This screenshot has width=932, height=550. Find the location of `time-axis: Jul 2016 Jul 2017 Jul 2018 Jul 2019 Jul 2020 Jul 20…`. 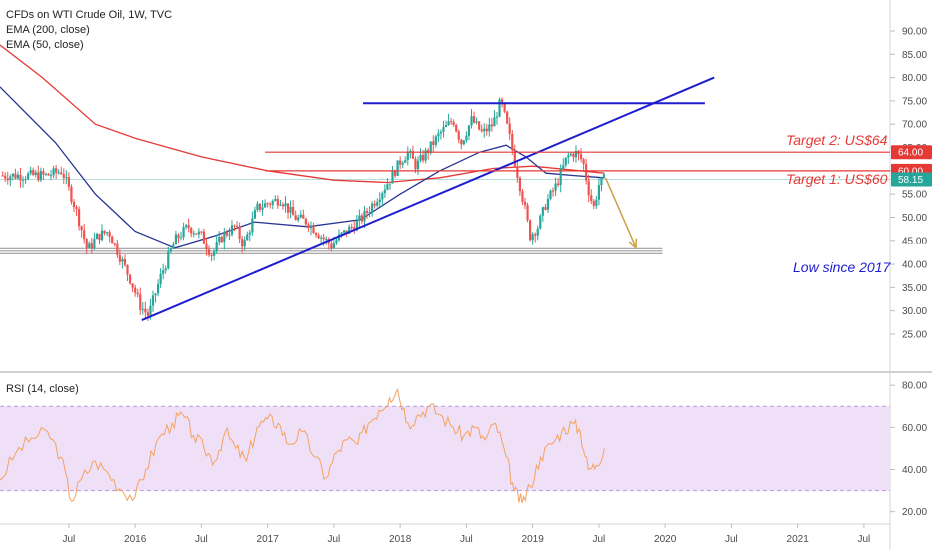

time-axis: Jul 2016 Jul 2017 Jul 2018 Jul 2019 Jul 2020 Jul 20… is located at coordinates (467, 534).